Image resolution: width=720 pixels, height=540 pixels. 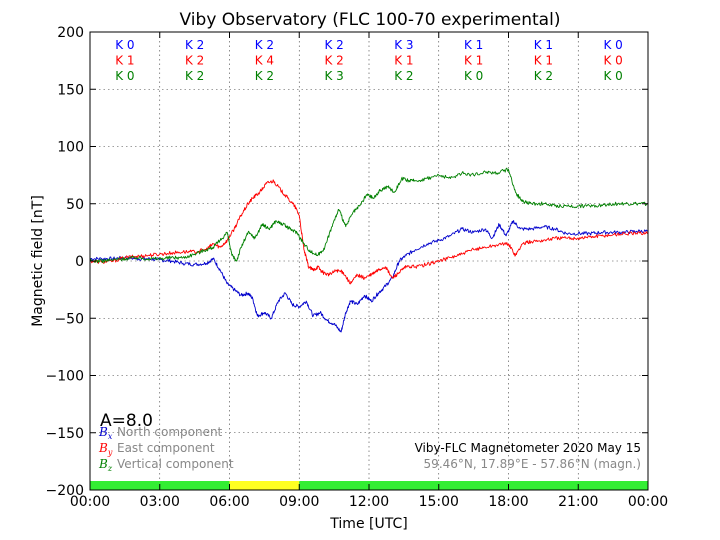 What do you see at coordinates (69, 319) in the screenshot?
I see `y-tick-label: −50` at bounding box center [69, 319].